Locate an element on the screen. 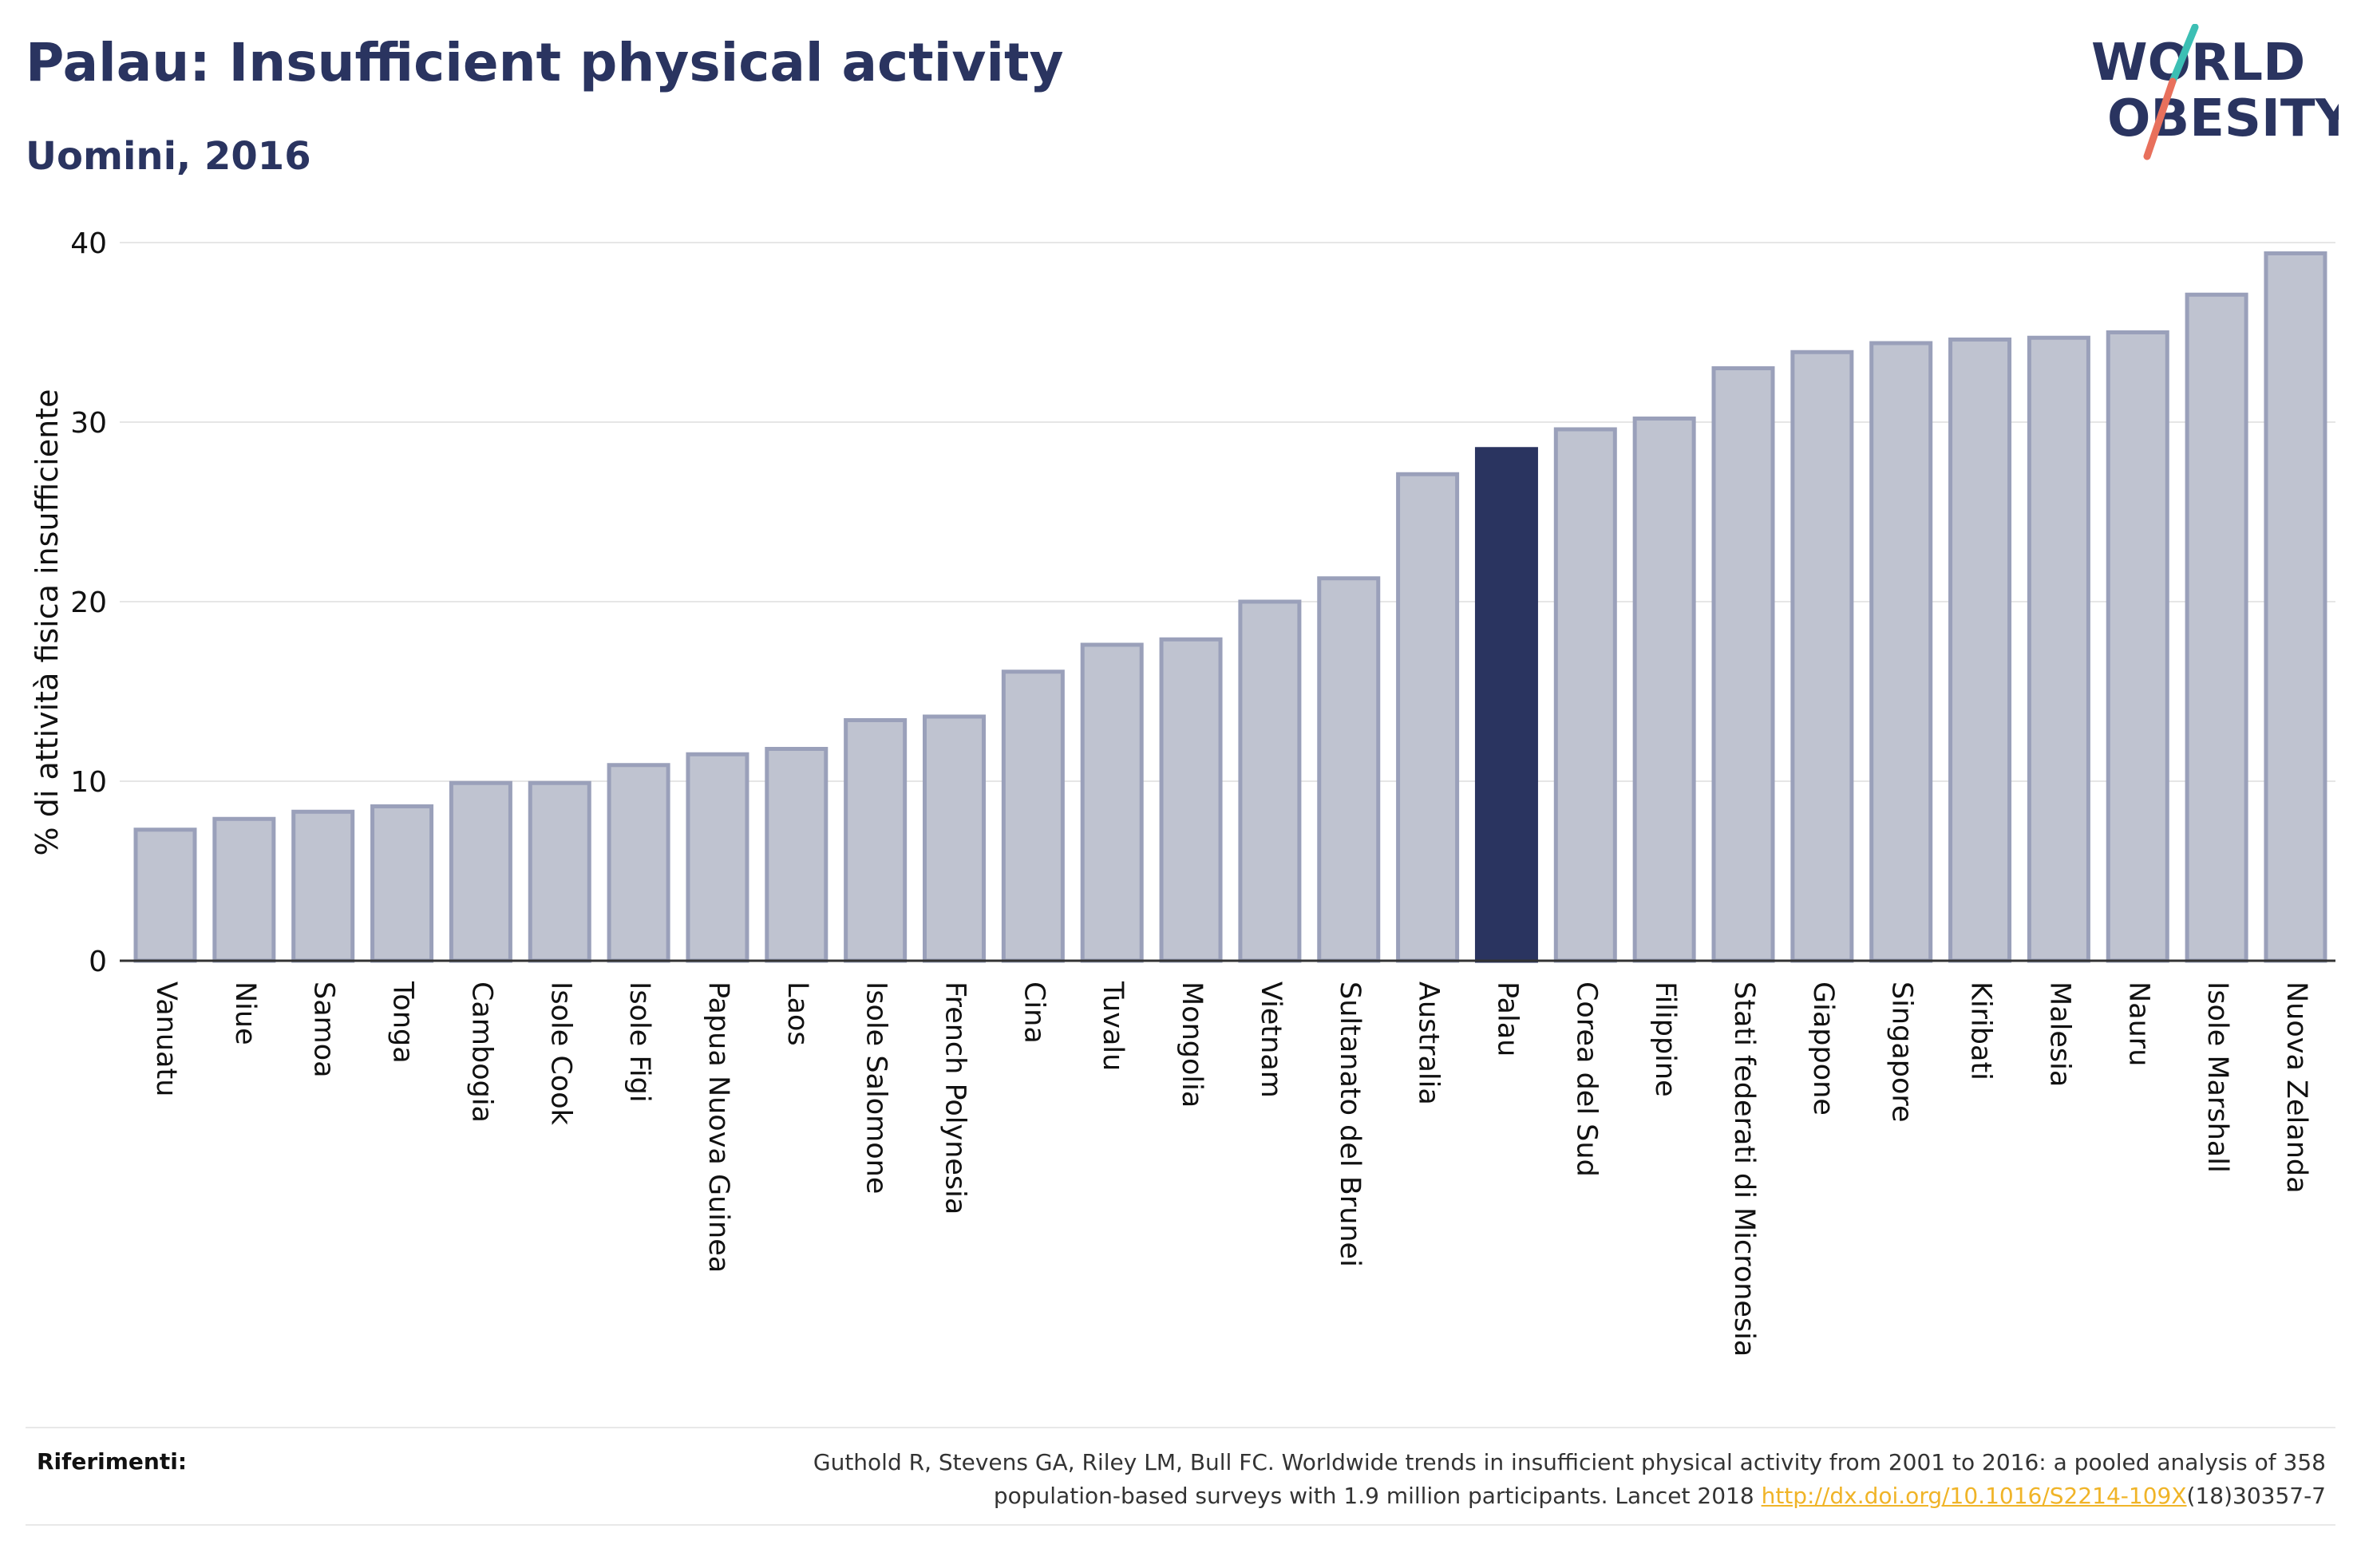  y-tick-label: 20 is located at coordinates (88, 603).